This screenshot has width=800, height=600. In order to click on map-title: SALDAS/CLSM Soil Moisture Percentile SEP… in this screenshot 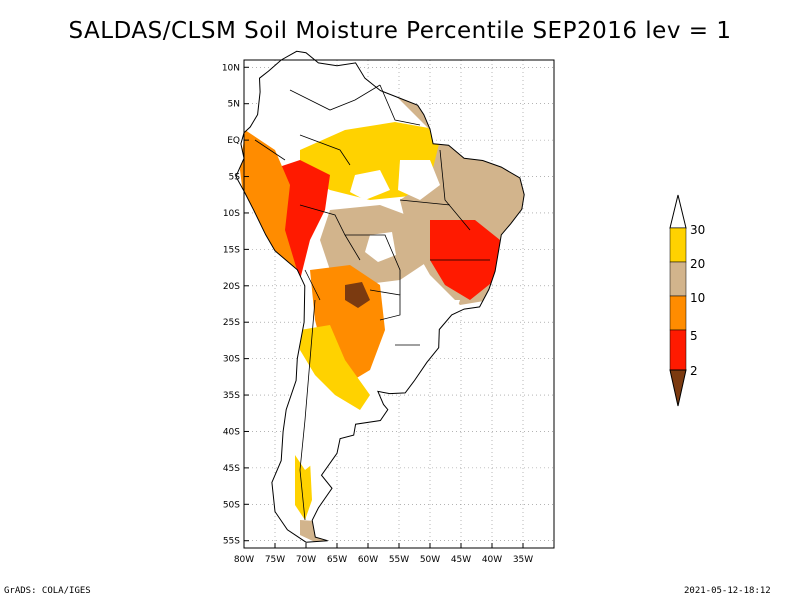, I will do `click(400, 31)`.